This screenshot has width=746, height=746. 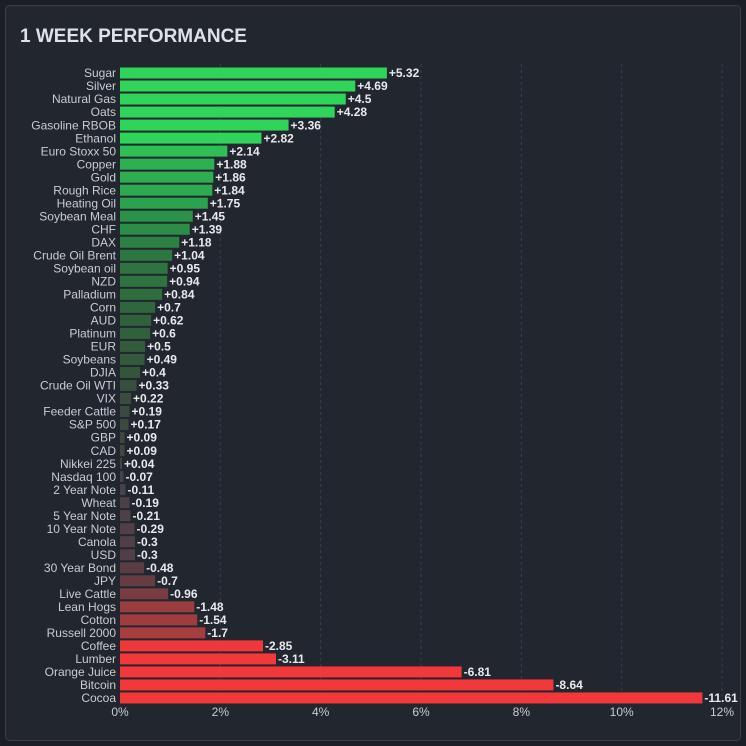 I want to click on y-tick-label: Soybeans, so click(x=89, y=360).